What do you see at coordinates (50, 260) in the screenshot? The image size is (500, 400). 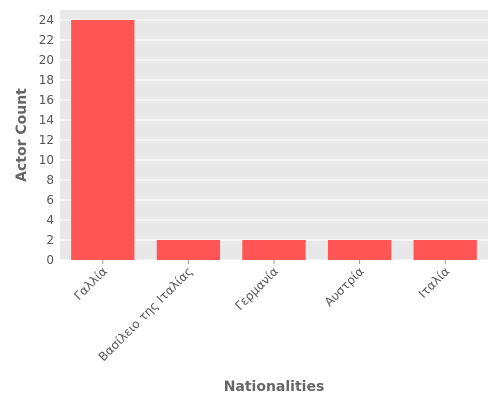 I see `y-tick-label: 0` at bounding box center [50, 260].